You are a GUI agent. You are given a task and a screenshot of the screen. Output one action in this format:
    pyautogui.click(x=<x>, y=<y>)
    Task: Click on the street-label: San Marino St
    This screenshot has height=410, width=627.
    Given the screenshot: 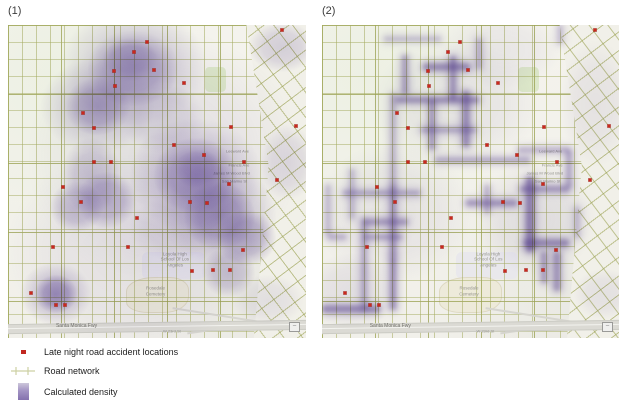 What is the action you would take?
    pyautogui.click(x=234, y=180)
    